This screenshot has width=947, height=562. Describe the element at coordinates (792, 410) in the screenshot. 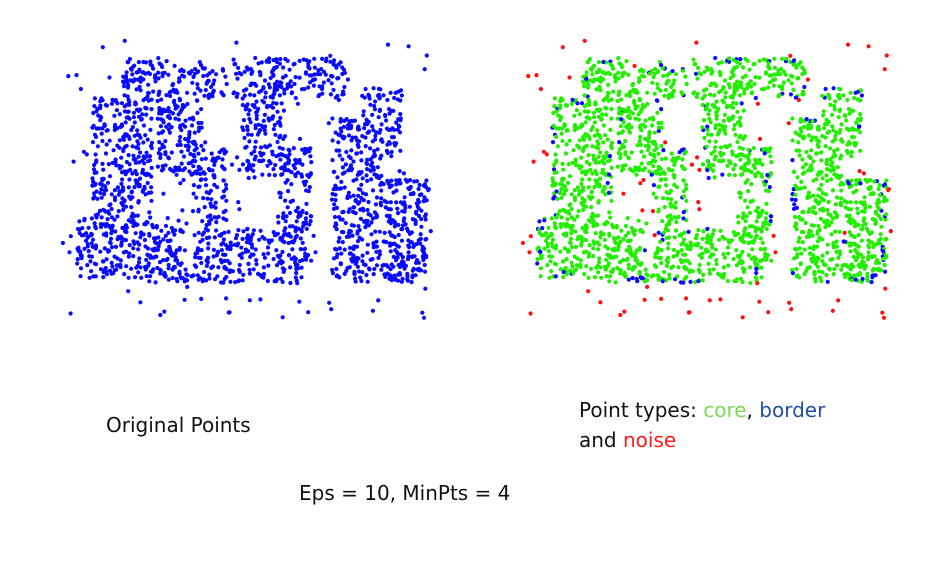

I see `legend-border: border` at that location.